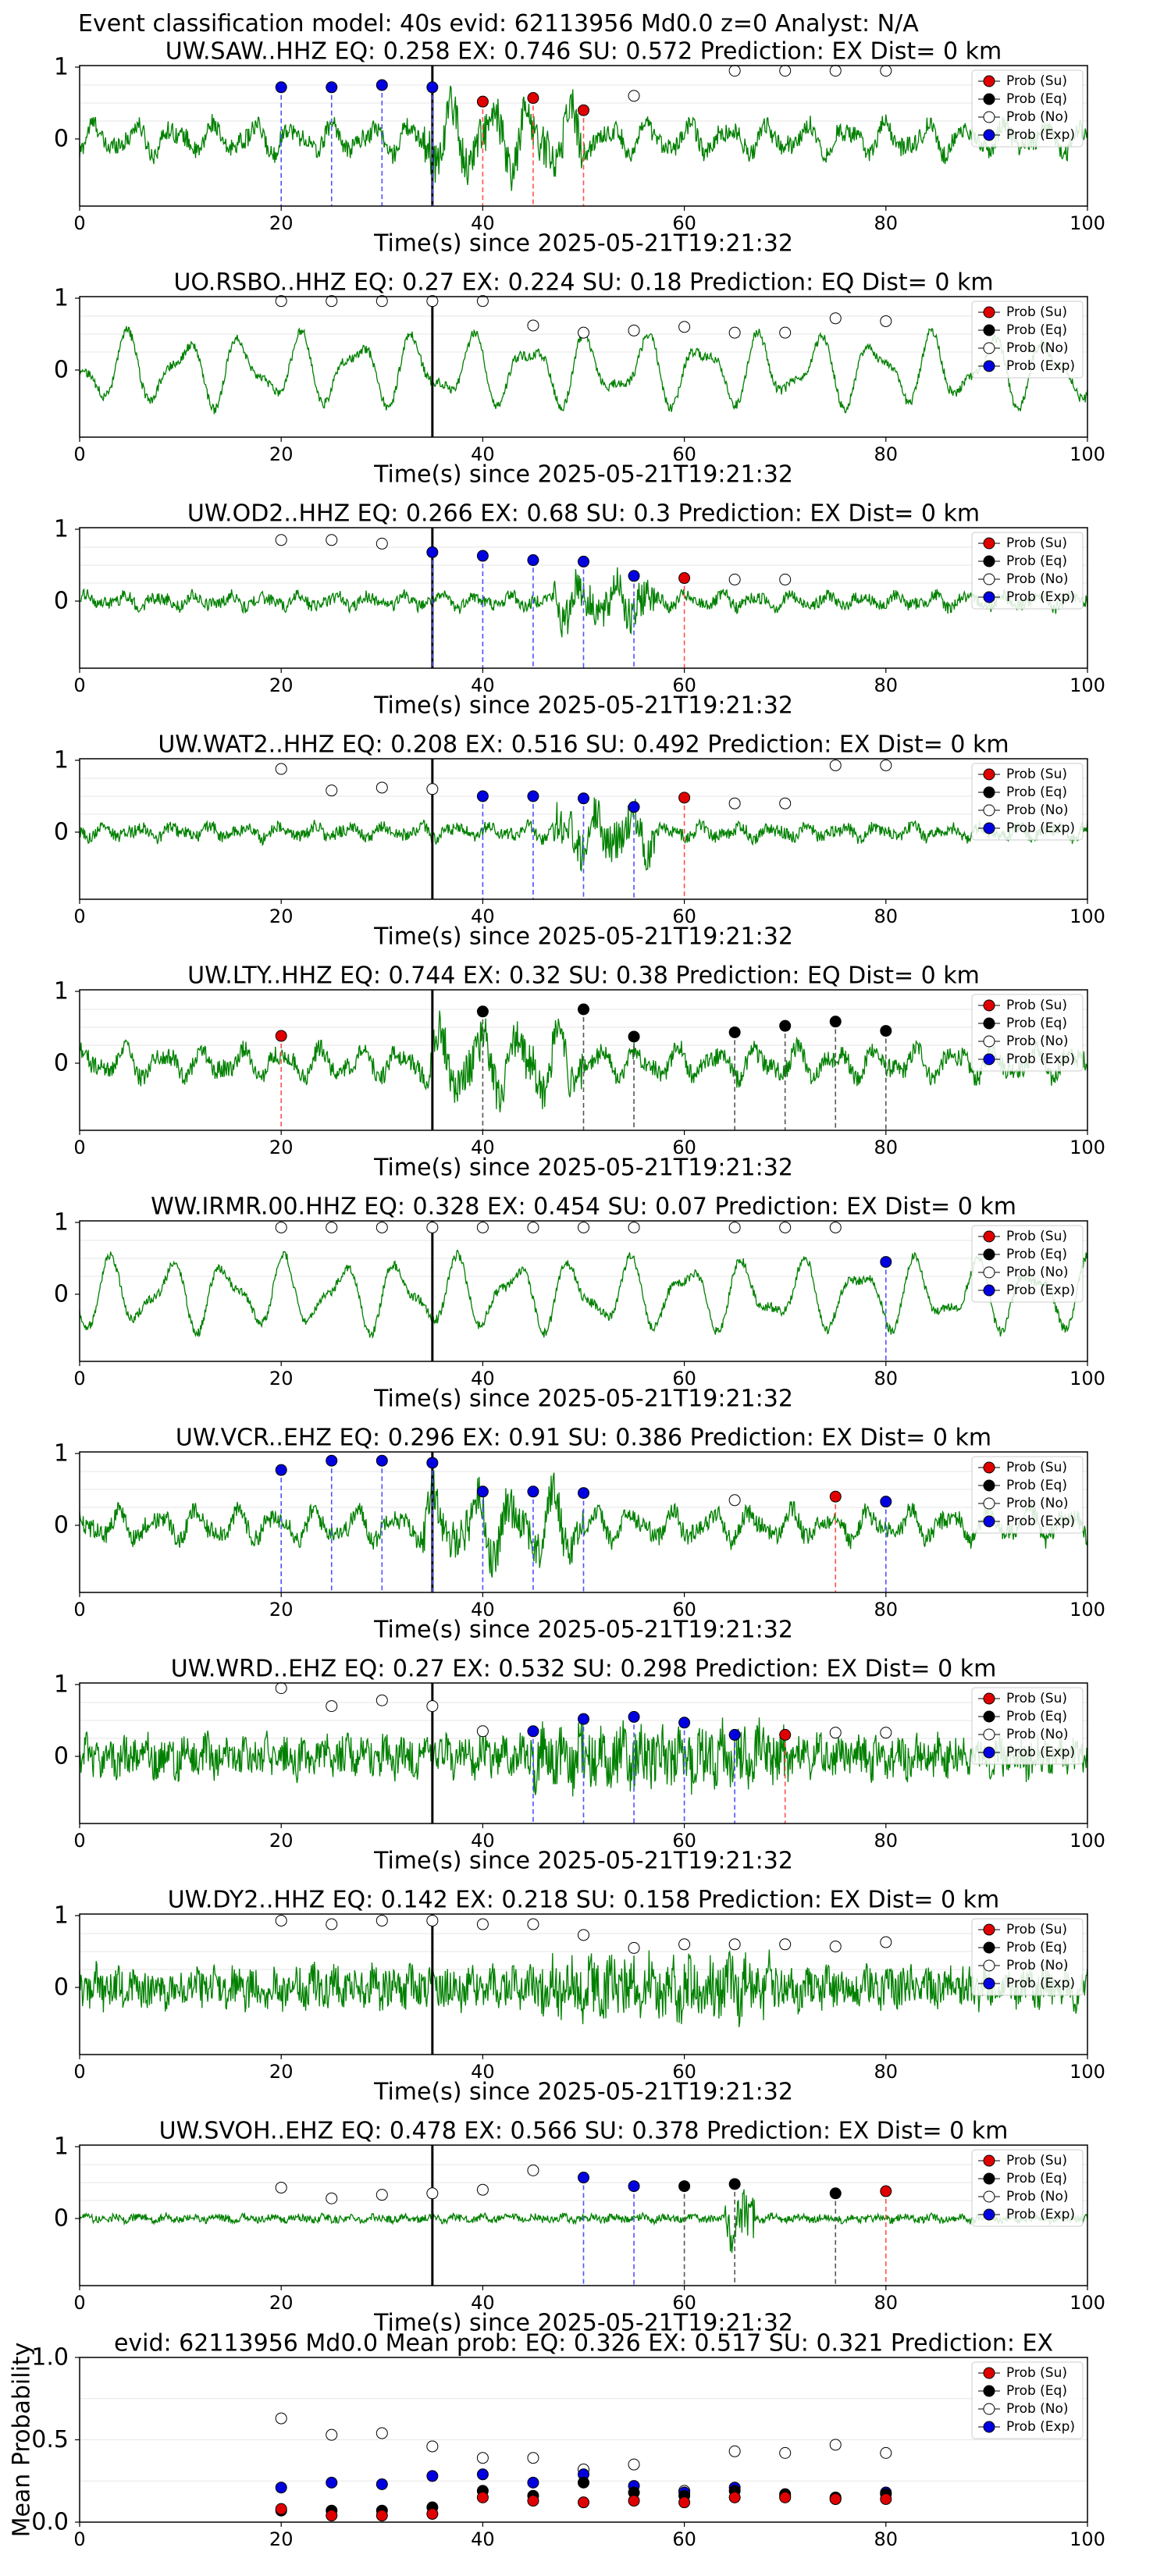  What do you see at coordinates (432, 2476) in the screenshot?
I see `mean-point-exp` at bounding box center [432, 2476].